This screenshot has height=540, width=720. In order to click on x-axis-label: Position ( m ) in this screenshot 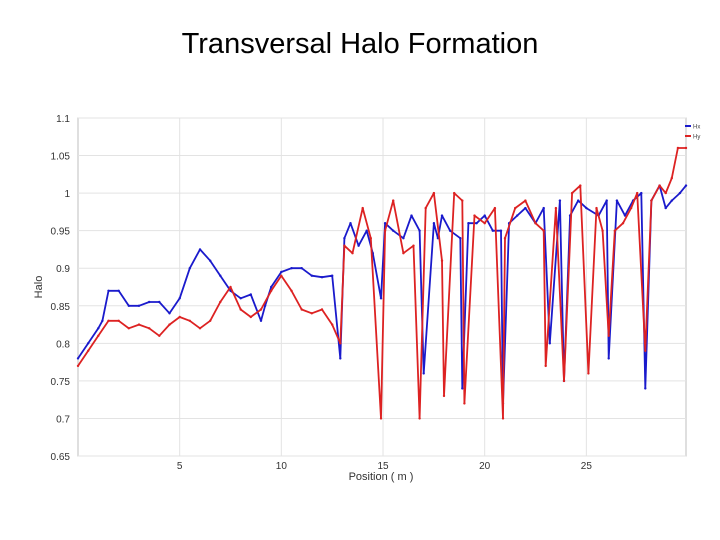, I will do `click(381, 477)`.